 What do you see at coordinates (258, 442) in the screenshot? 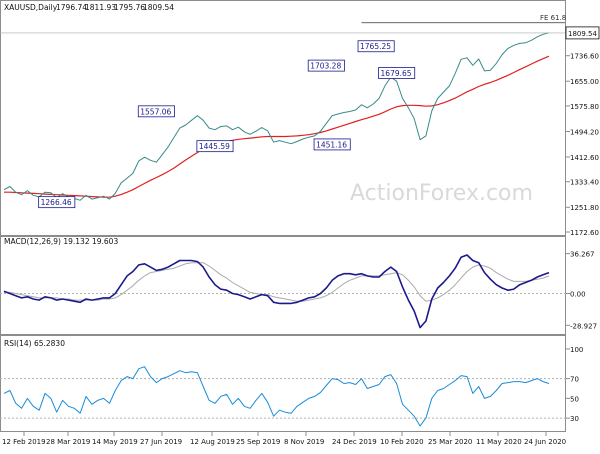
I see `x-tick-label: 25 Sep 2019` at bounding box center [258, 442].